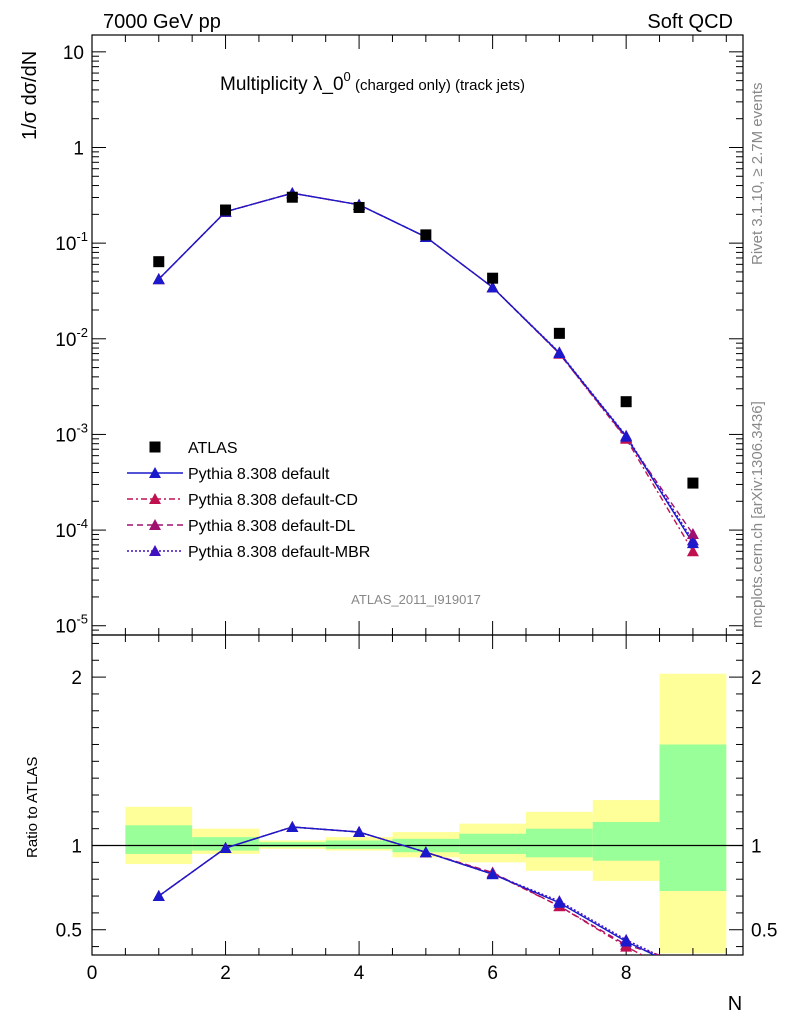  Describe the element at coordinates (756, 847) in the screenshot. I see `ratio-y-tick-label-right: 1` at that location.